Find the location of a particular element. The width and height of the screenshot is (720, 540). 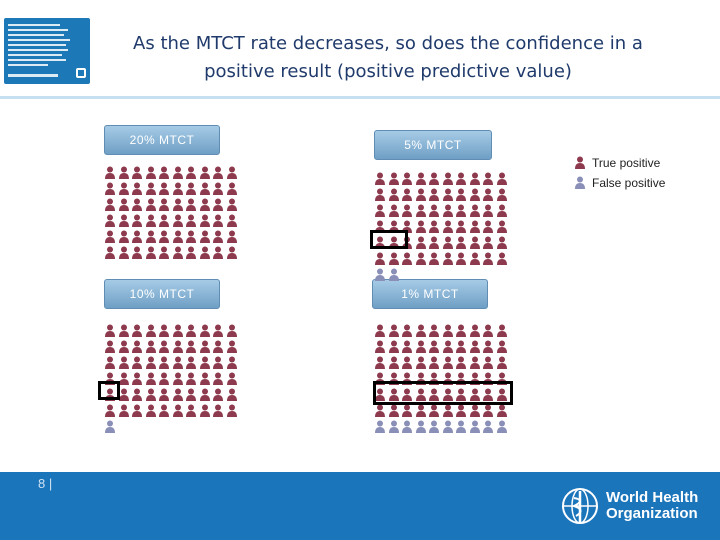

false-positive-highlight-5pct is located at coordinates (389, 239).